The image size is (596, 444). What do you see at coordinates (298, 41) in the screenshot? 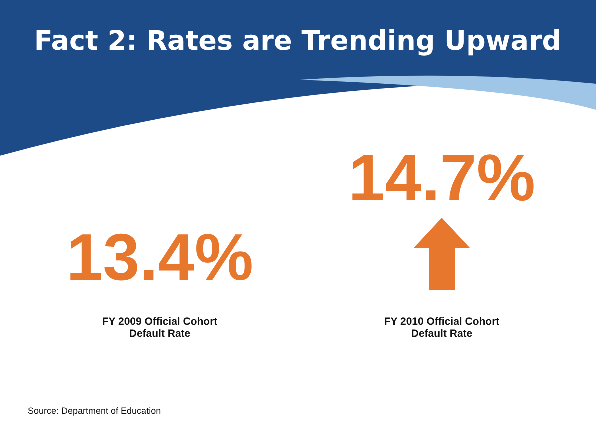
I see `text: Fact 2: Rates are Trending Upward` at bounding box center [298, 41].